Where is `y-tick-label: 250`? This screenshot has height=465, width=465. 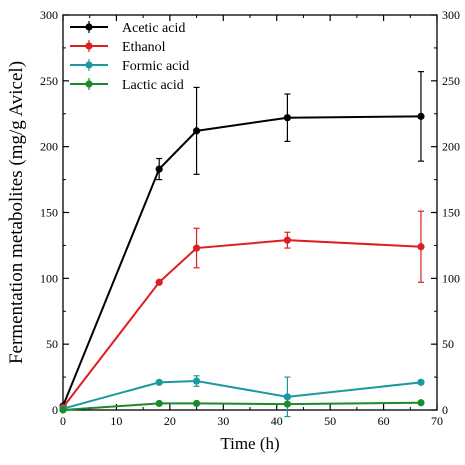 y-tick-label: 250 is located at coordinates (49, 81).